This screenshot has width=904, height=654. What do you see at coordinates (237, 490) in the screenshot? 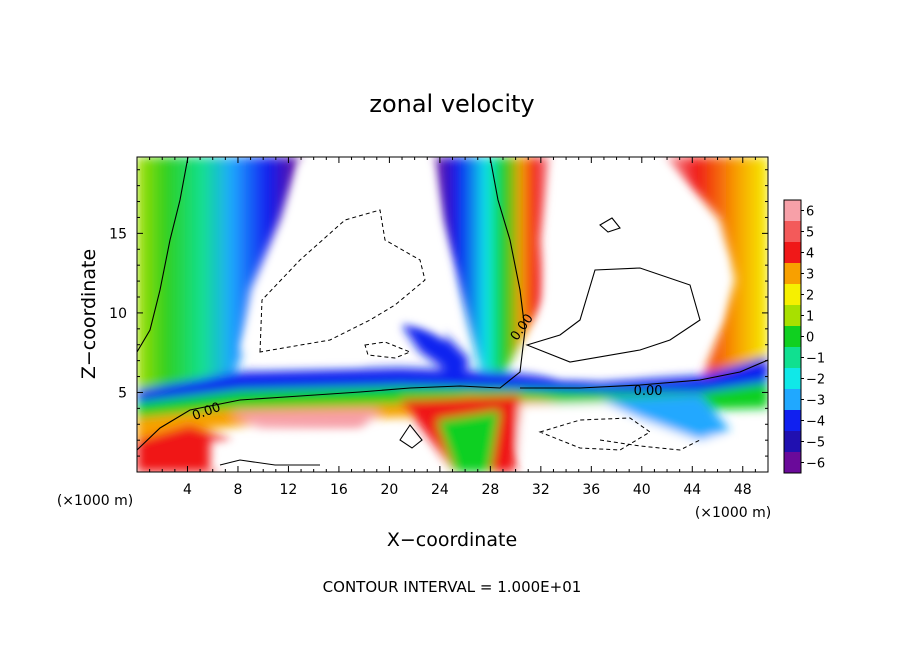
I see `x-tick-label: 8` at bounding box center [237, 490].